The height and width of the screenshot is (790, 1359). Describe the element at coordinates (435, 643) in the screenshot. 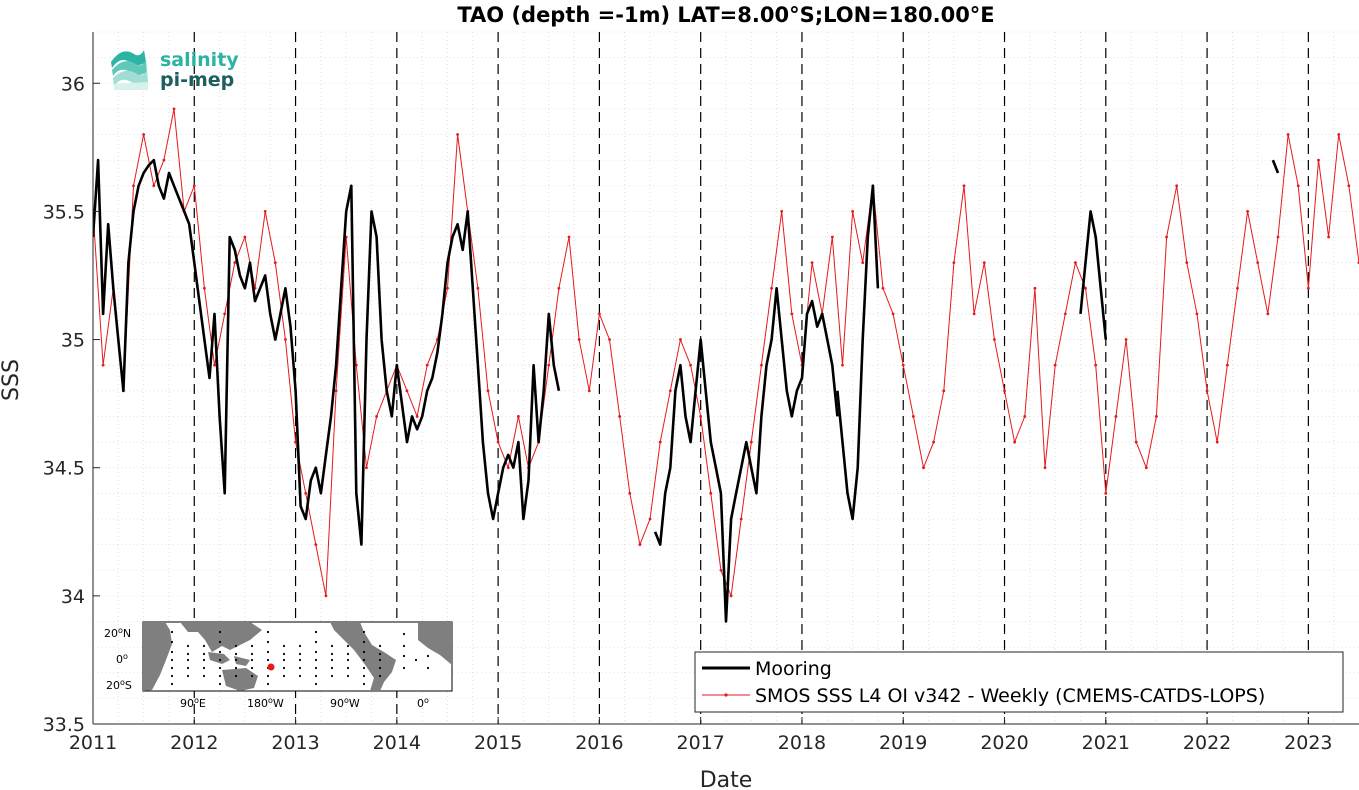

I see `inset-map-land-africa-east` at that location.